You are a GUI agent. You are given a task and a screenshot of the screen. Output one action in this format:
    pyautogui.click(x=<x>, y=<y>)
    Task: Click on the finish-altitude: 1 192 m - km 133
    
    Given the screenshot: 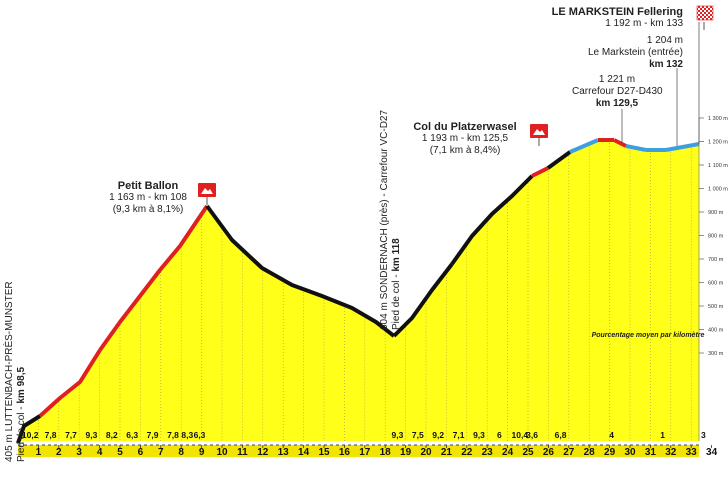 What is the action you would take?
    pyautogui.click(x=644, y=23)
    